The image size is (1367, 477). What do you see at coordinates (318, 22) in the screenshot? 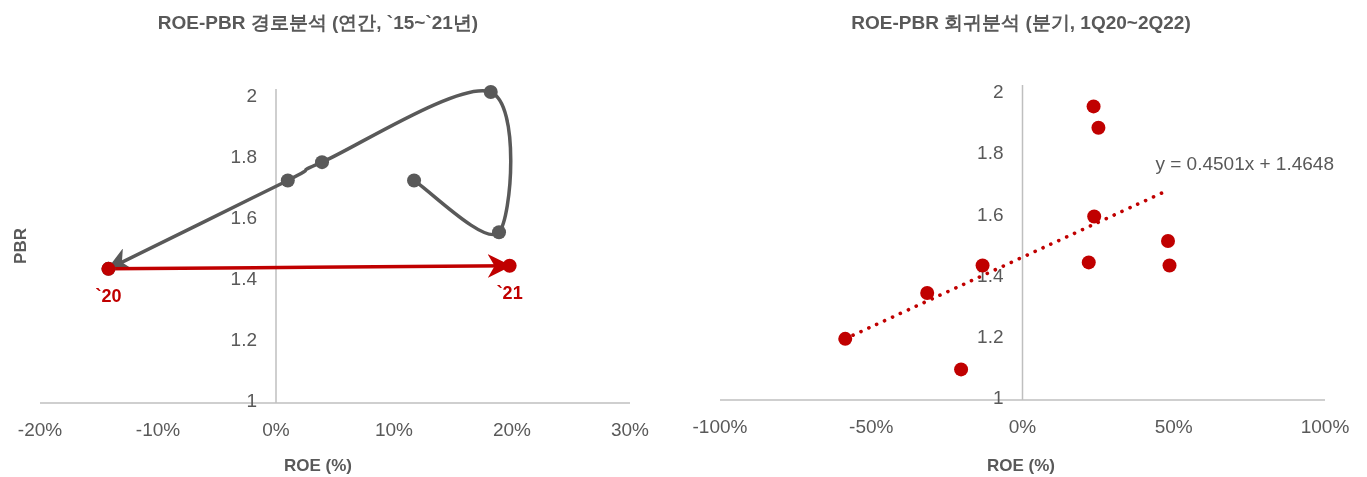
I see `chart-title: ROE-PBR 경로분석 (연간, `15~`21년)` at bounding box center [318, 22].